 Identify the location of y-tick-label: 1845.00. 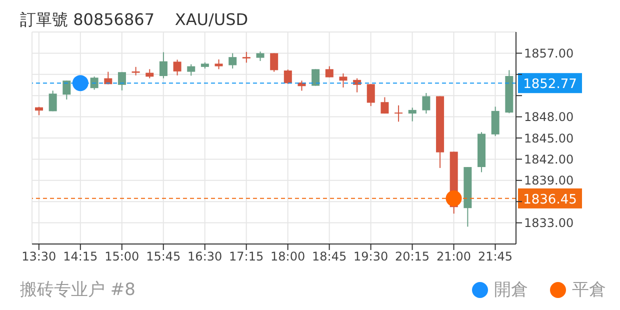
(549, 138).